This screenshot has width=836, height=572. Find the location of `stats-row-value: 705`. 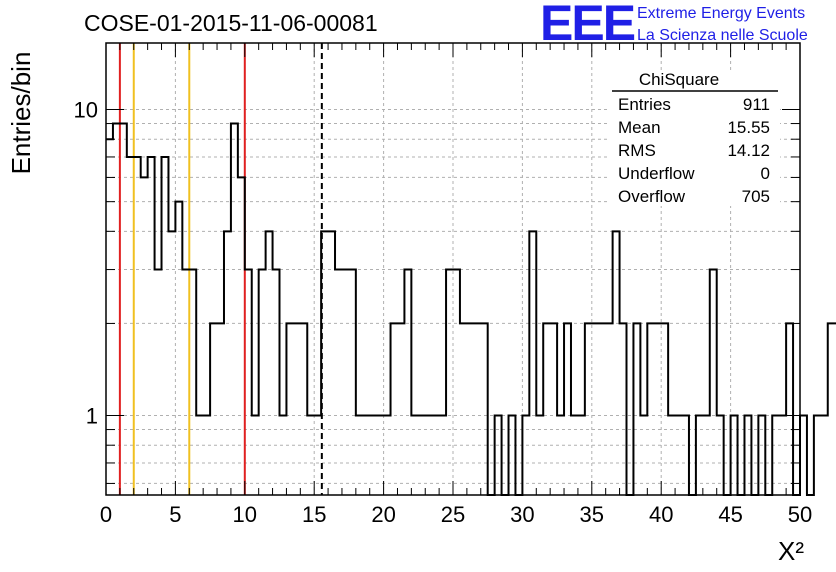

stats-row-value: 705 is located at coordinates (756, 196).